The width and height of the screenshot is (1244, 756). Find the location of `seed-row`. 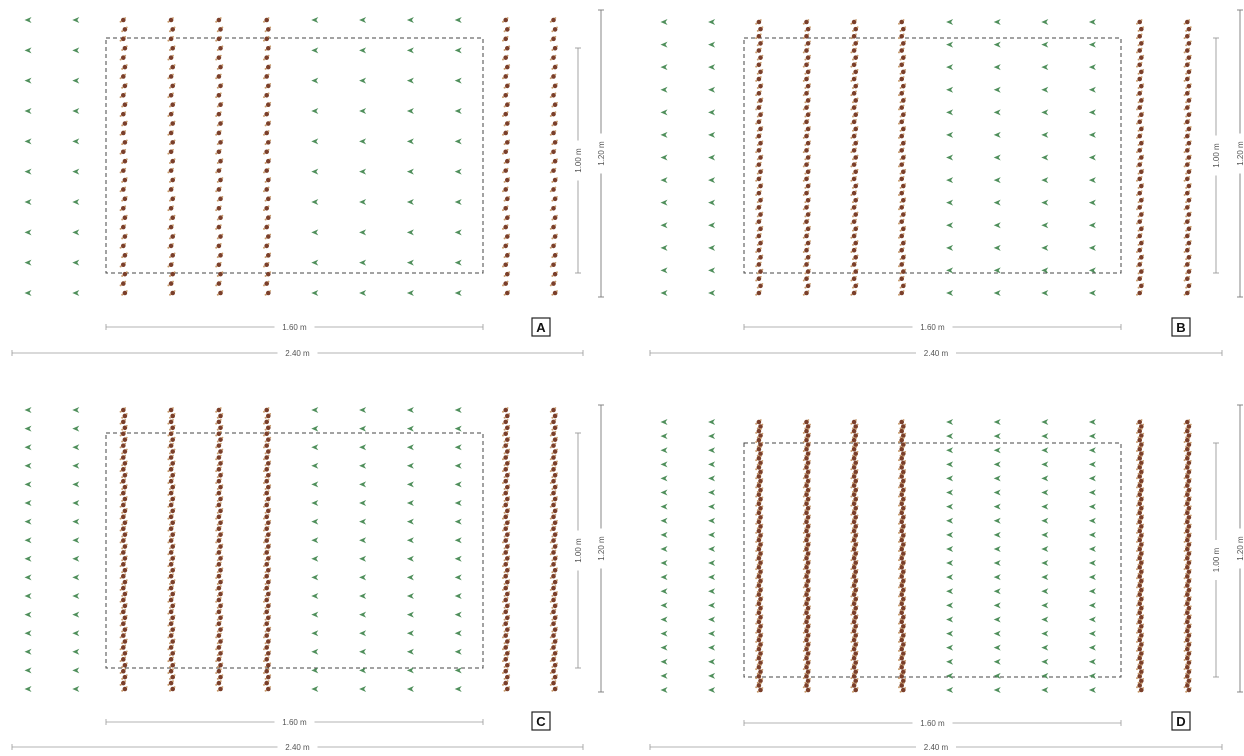

seed-row is located at coordinates (171, 156).